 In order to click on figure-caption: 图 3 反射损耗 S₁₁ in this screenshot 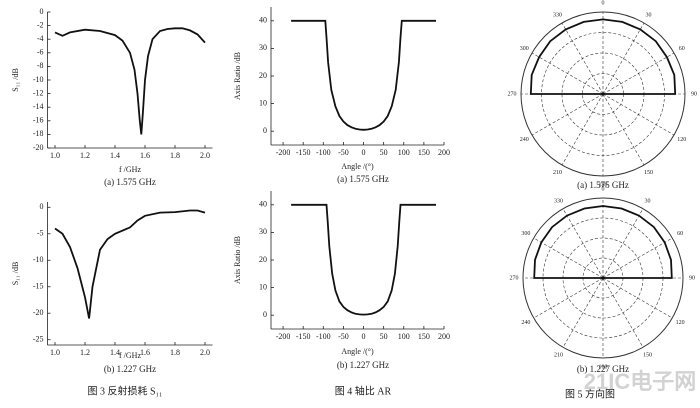, I will do `click(124, 390)`.